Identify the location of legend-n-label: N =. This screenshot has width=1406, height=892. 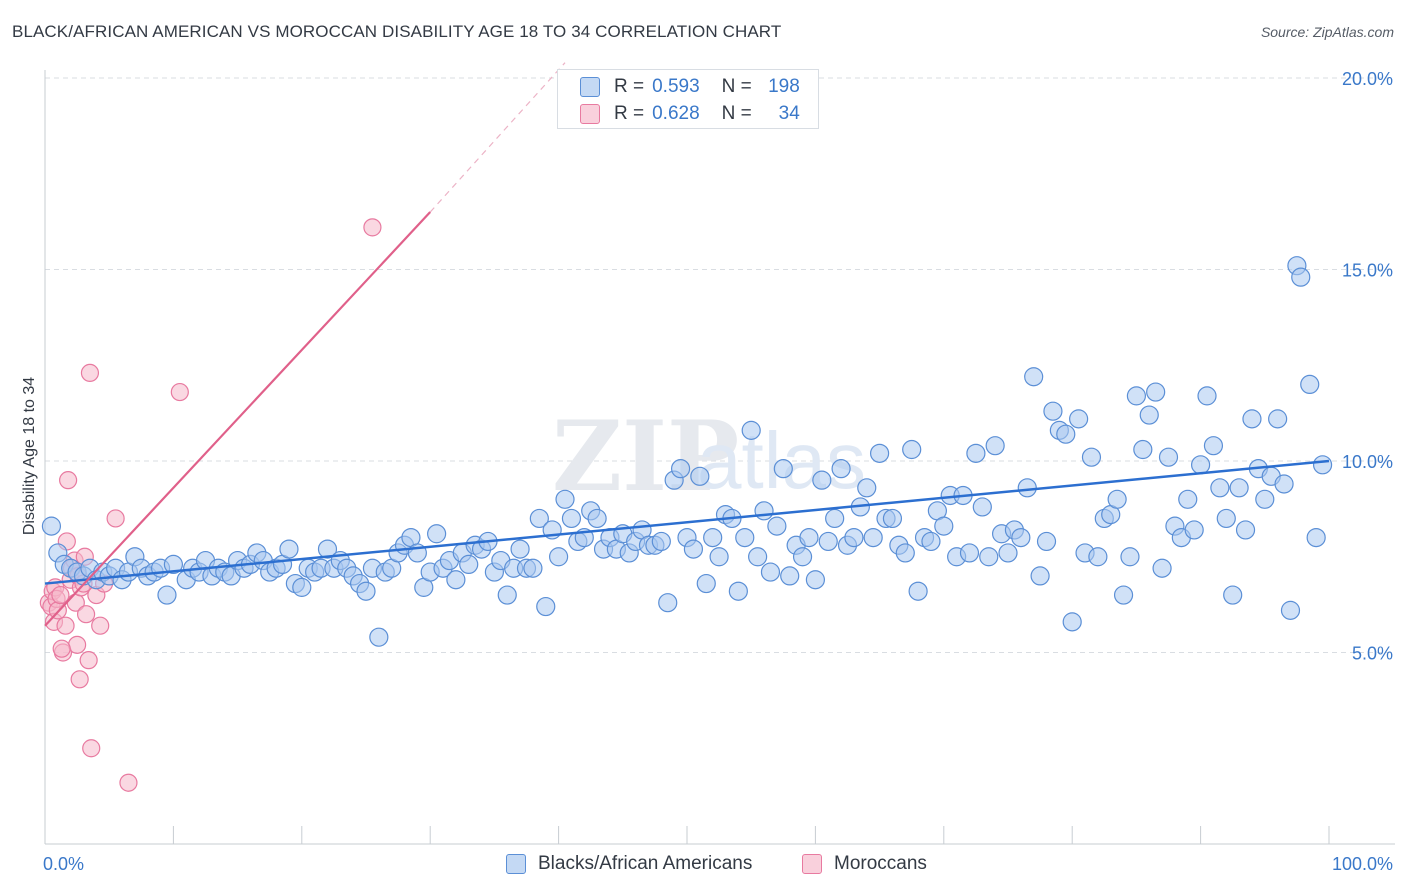
(736, 86).